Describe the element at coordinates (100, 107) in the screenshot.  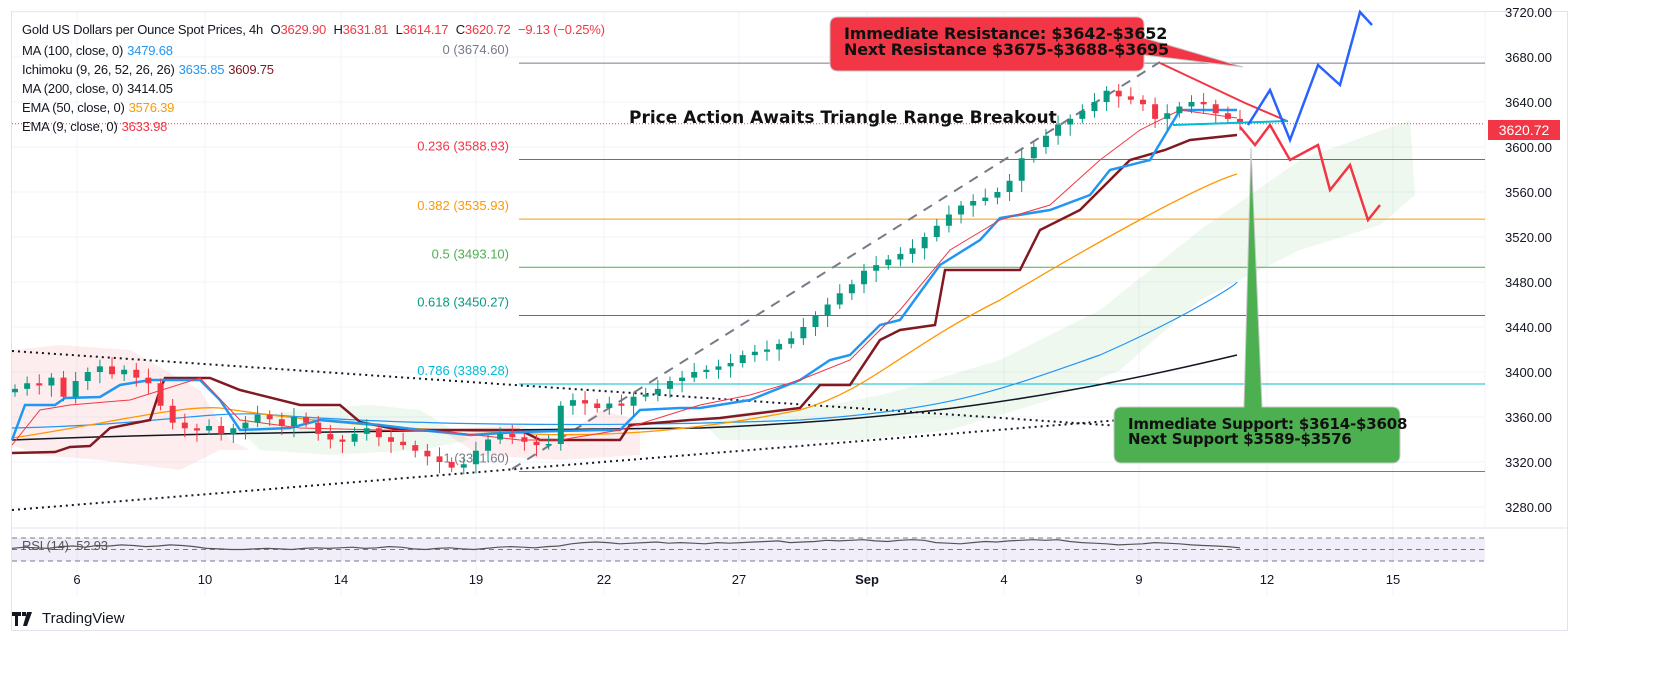
I see `indicator-legend-row: EMA (50, close, 0) 3576.39` at that location.